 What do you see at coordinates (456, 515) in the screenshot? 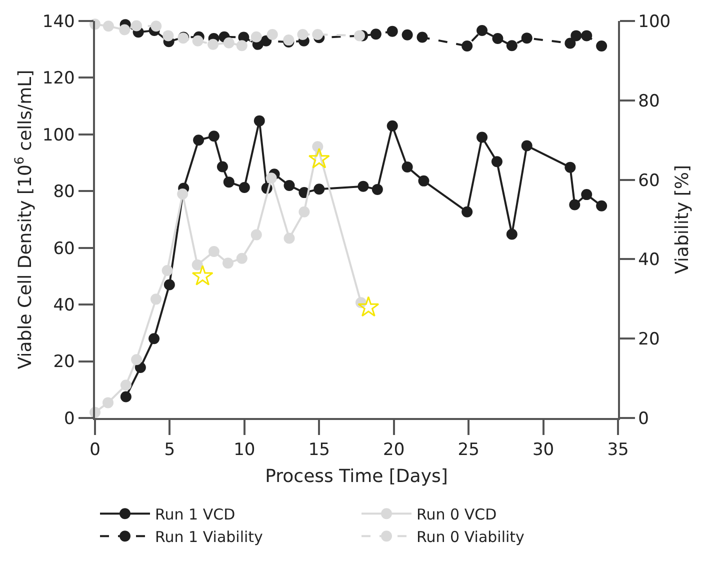
I see `legend-label: Run 0 VCD` at bounding box center [456, 515].